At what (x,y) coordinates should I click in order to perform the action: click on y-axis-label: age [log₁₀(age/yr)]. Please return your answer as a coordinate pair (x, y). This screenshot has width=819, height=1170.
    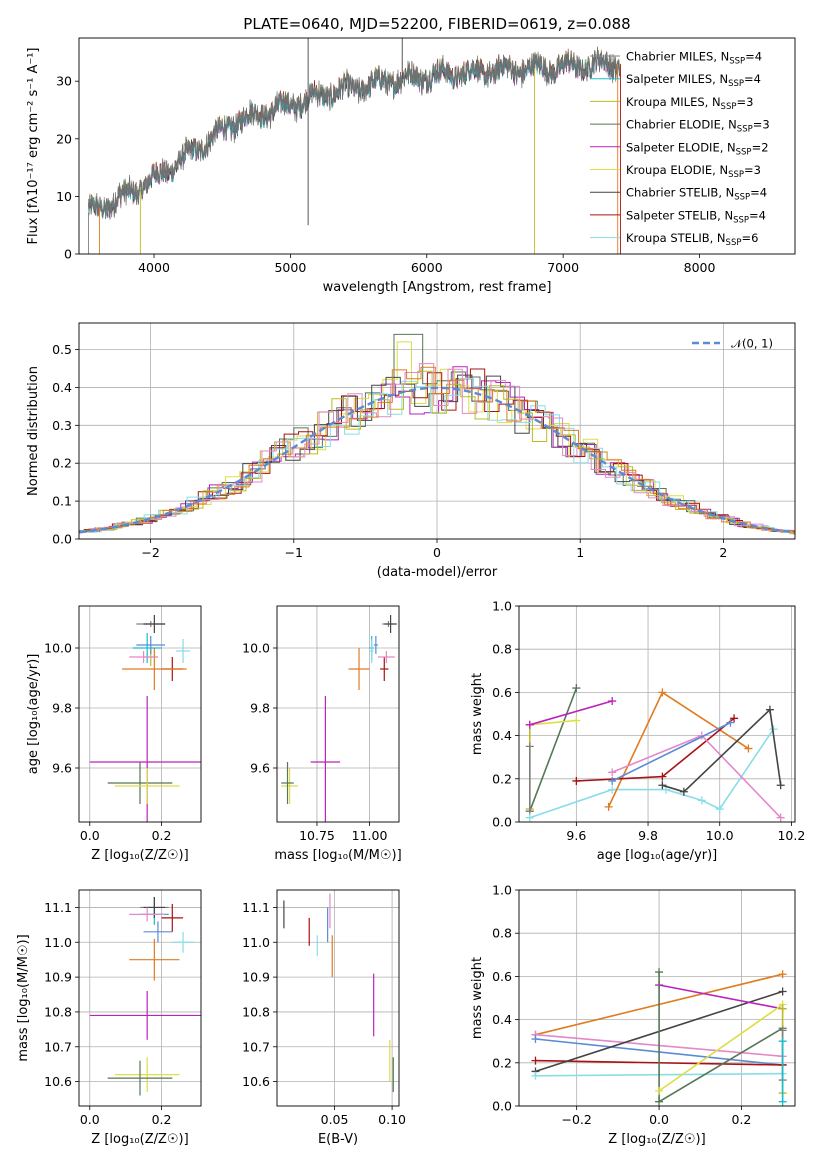
    Looking at the image, I should click on (33, 714).